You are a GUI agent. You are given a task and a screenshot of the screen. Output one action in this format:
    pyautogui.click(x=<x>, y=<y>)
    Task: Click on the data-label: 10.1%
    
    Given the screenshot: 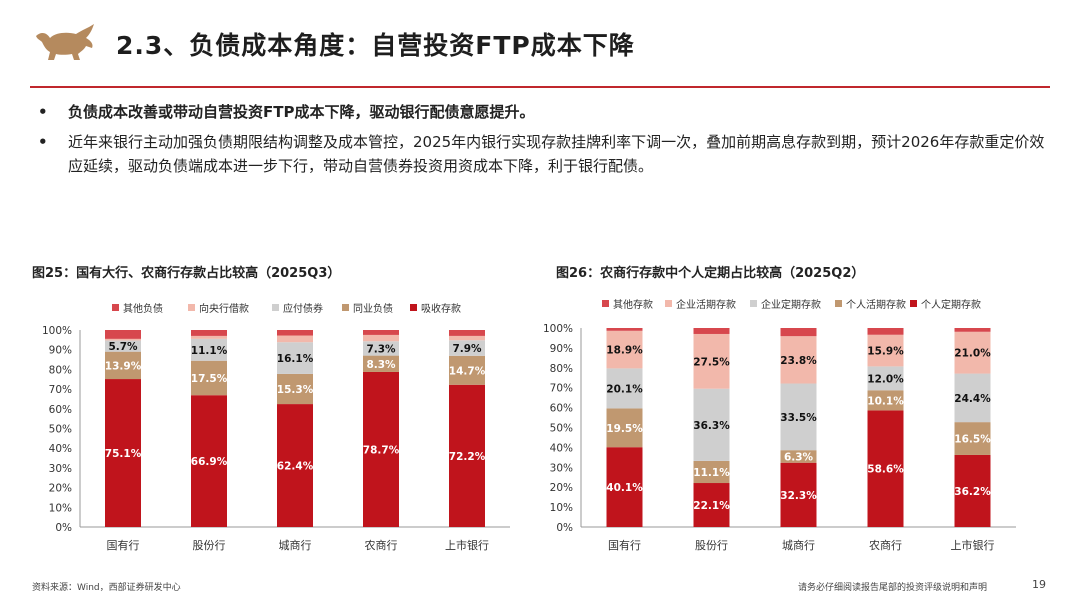 What is the action you would take?
    pyautogui.click(x=885, y=401)
    